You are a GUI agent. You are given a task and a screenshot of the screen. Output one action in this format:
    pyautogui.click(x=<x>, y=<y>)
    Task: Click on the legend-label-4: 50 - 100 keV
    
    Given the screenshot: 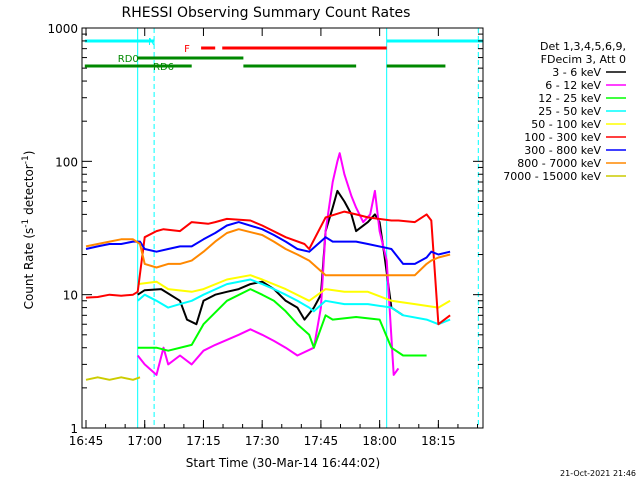 What is the action you would take?
    pyautogui.click(x=566, y=124)
    